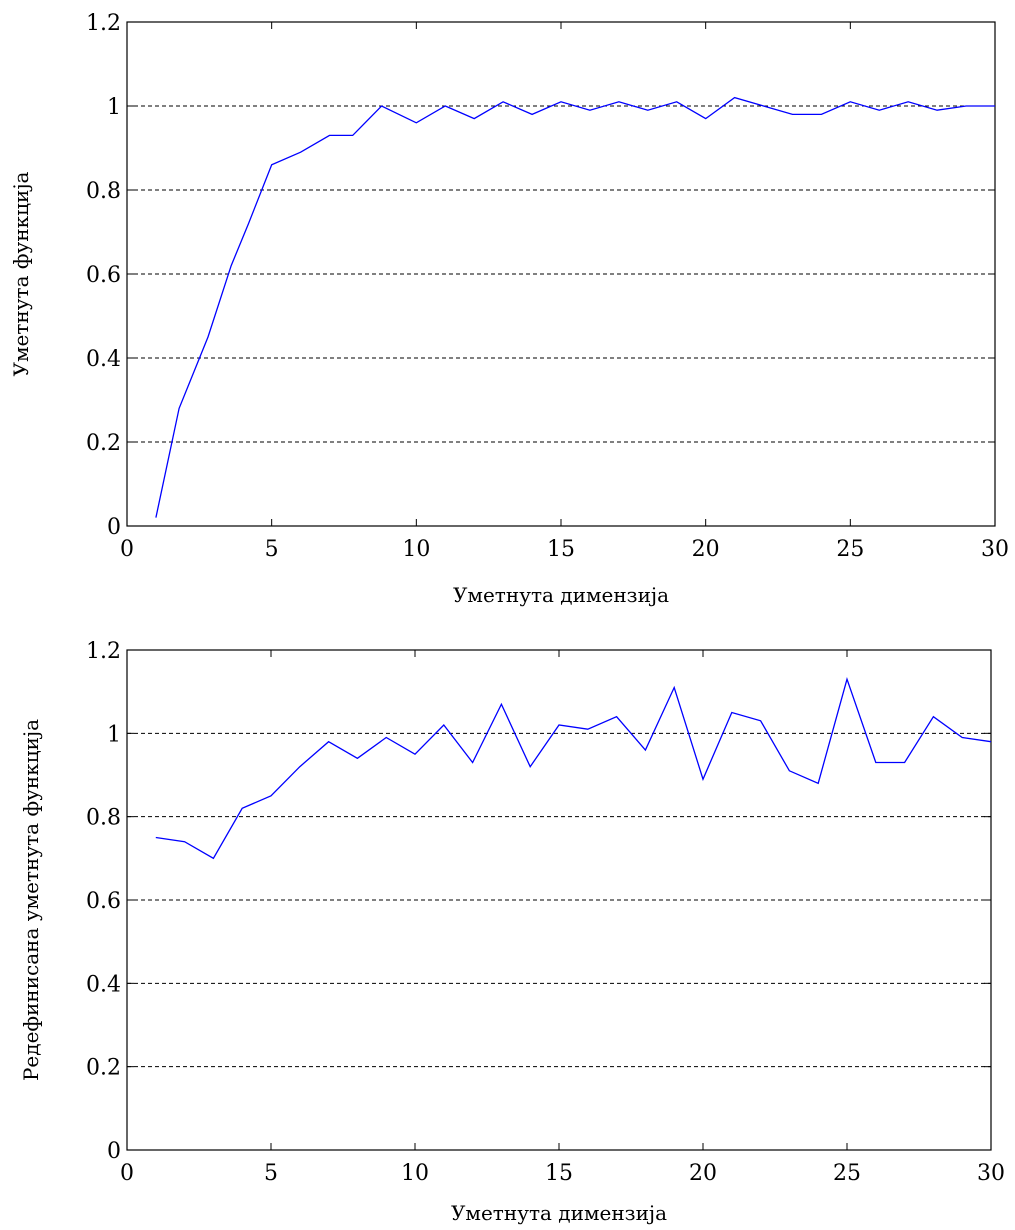 The image size is (1015, 1230). I want to click on chart-bottom-y-tick-label: 0.6, so click(103, 901).